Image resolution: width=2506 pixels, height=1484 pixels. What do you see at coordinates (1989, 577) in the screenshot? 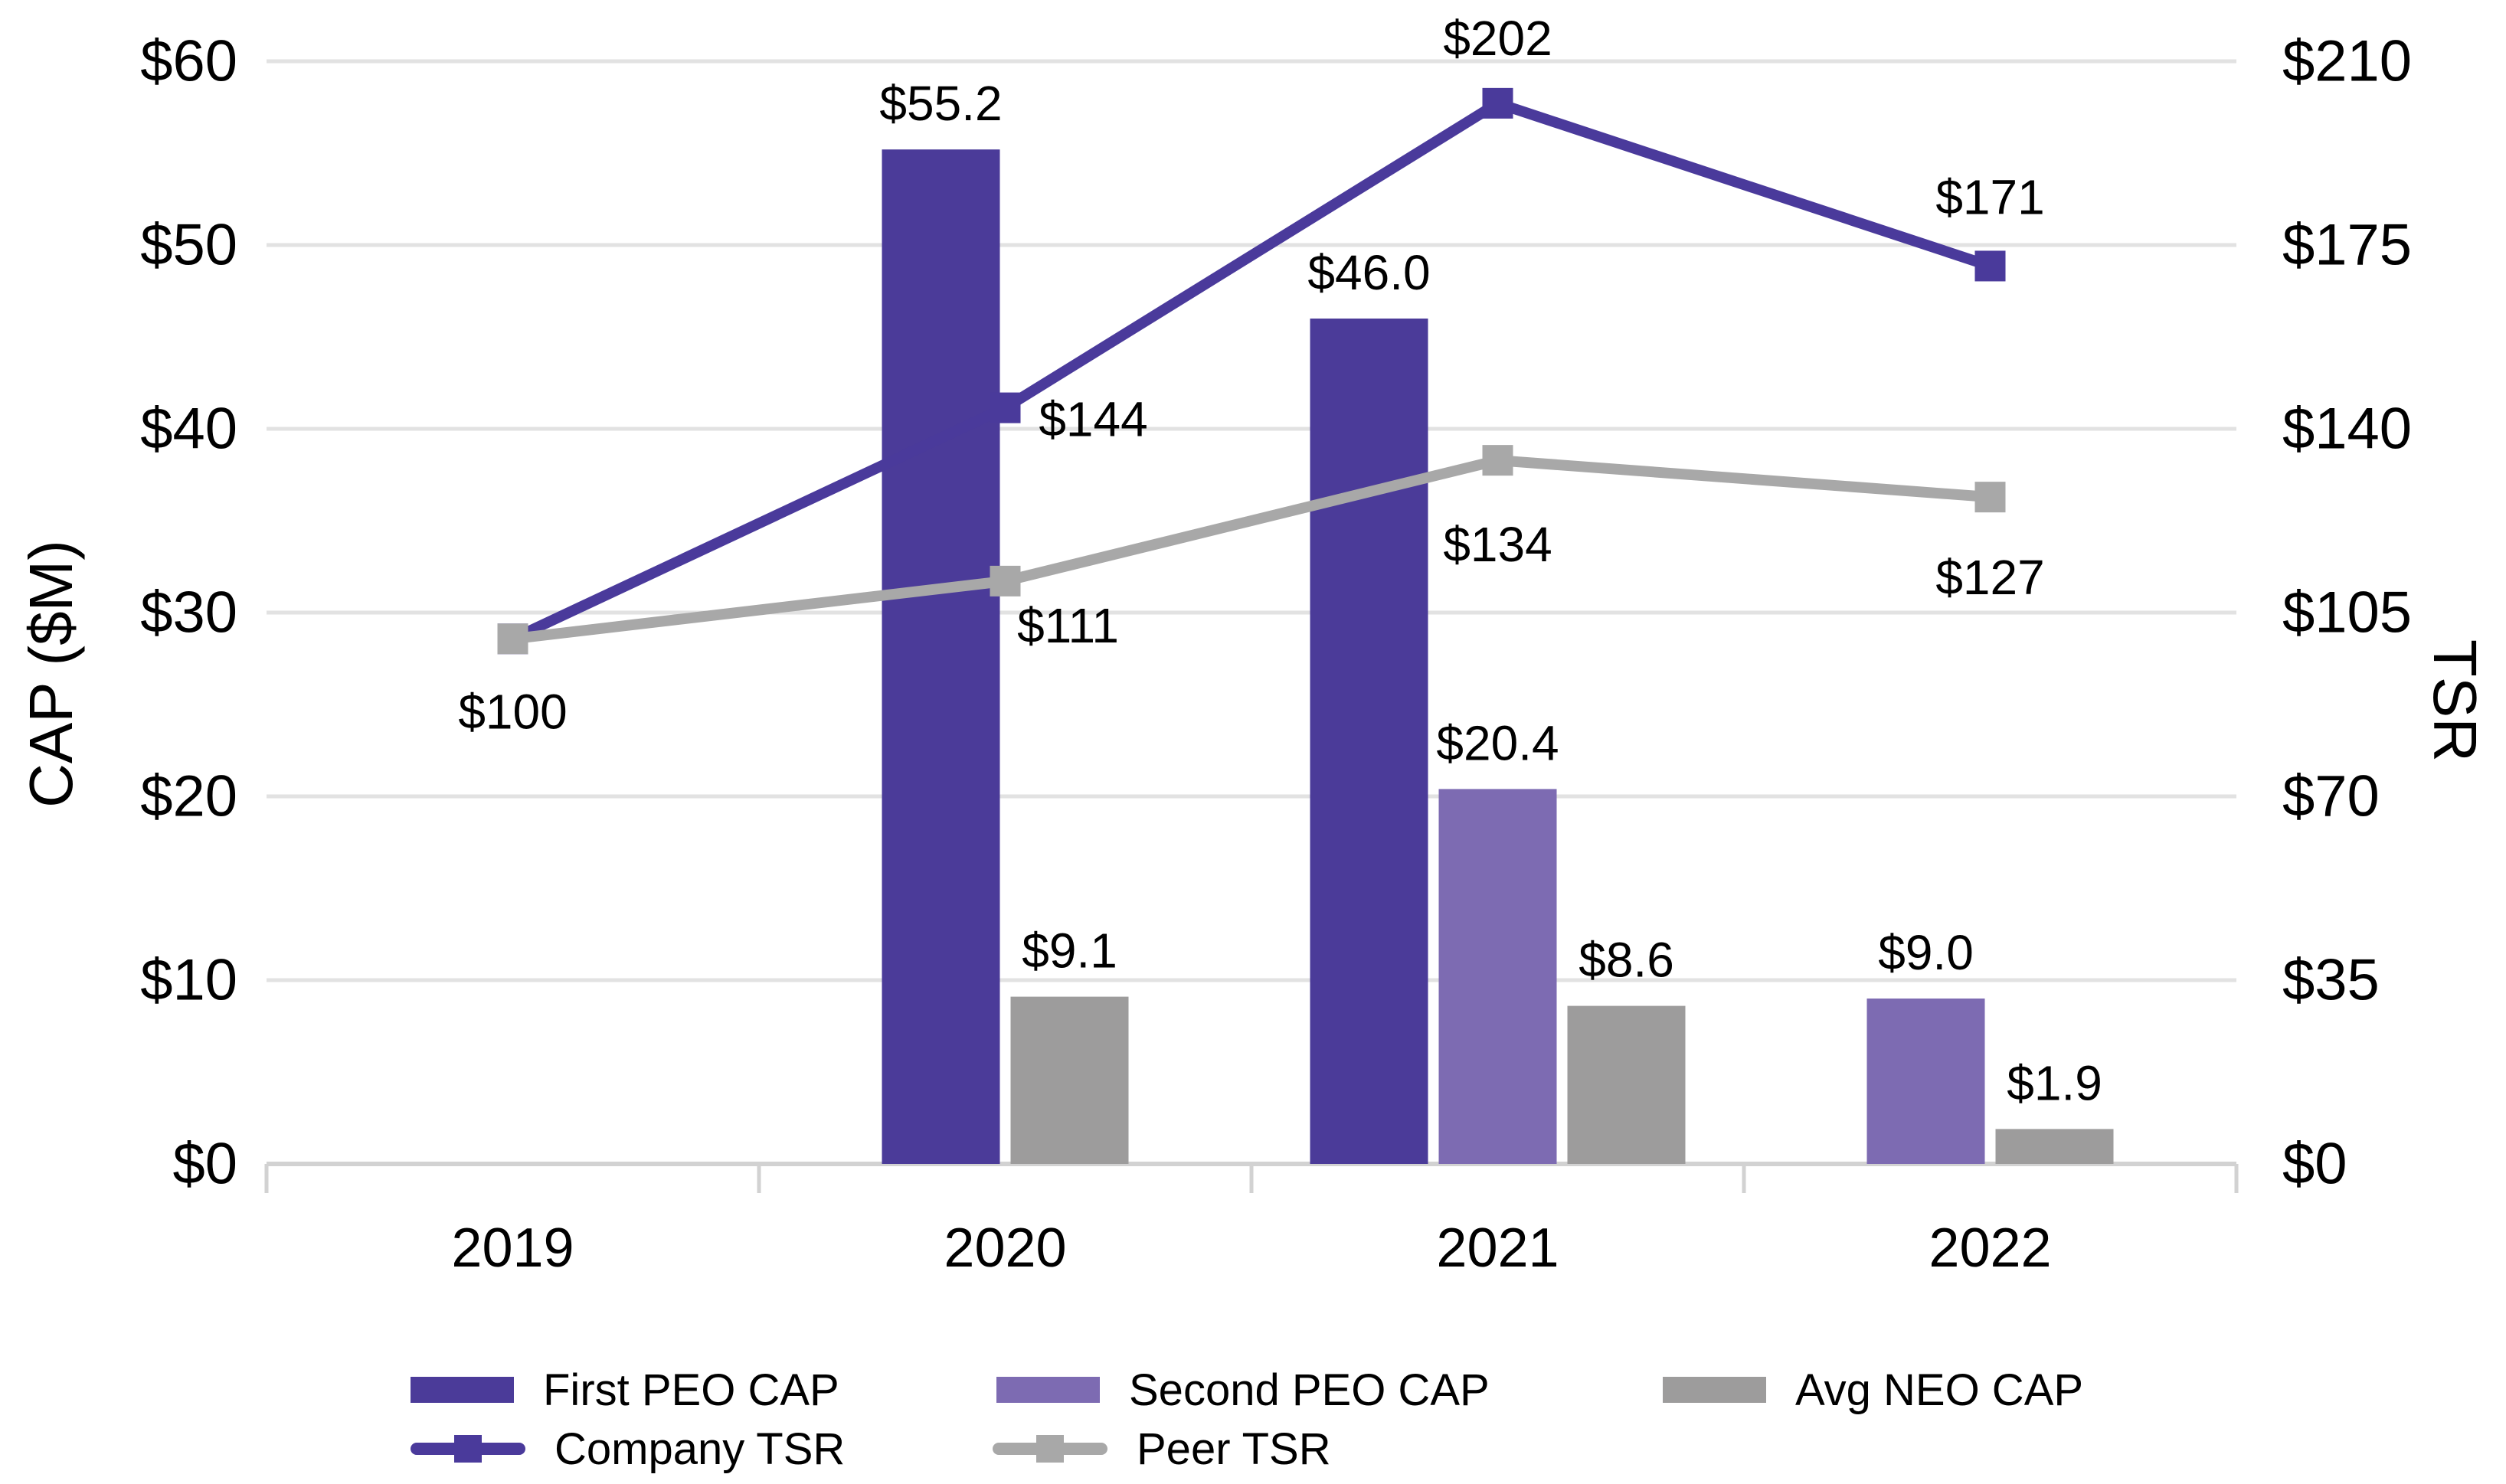
I see `line-data-label: $127` at bounding box center [1989, 577].